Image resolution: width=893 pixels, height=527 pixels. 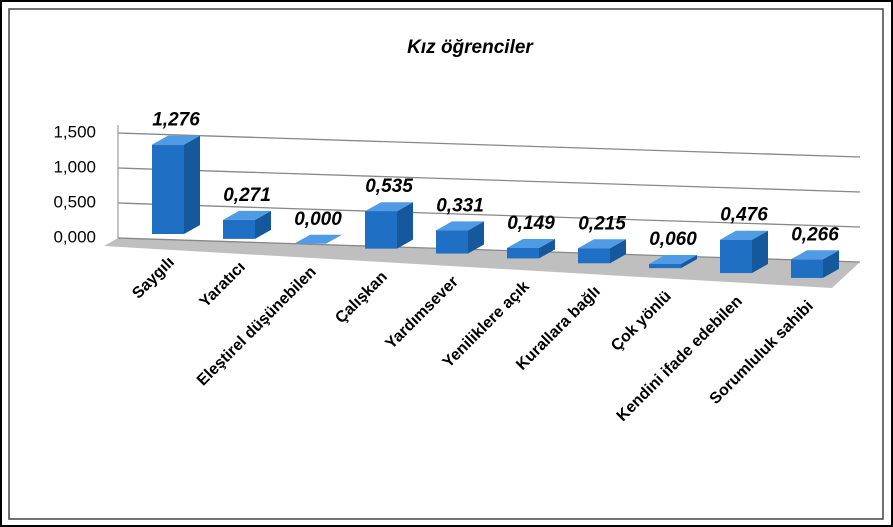 What do you see at coordinates (74, 166) in the screenshot?
I see `y-tick-label: 1,000` at bounding box center [74, 166].